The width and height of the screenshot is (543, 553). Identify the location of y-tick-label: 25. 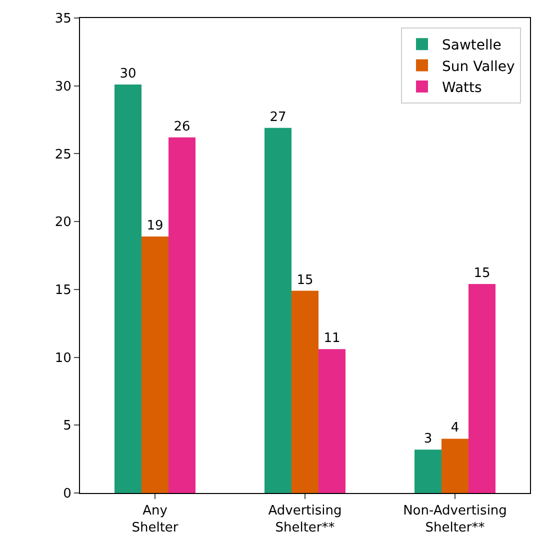
(63, 154).